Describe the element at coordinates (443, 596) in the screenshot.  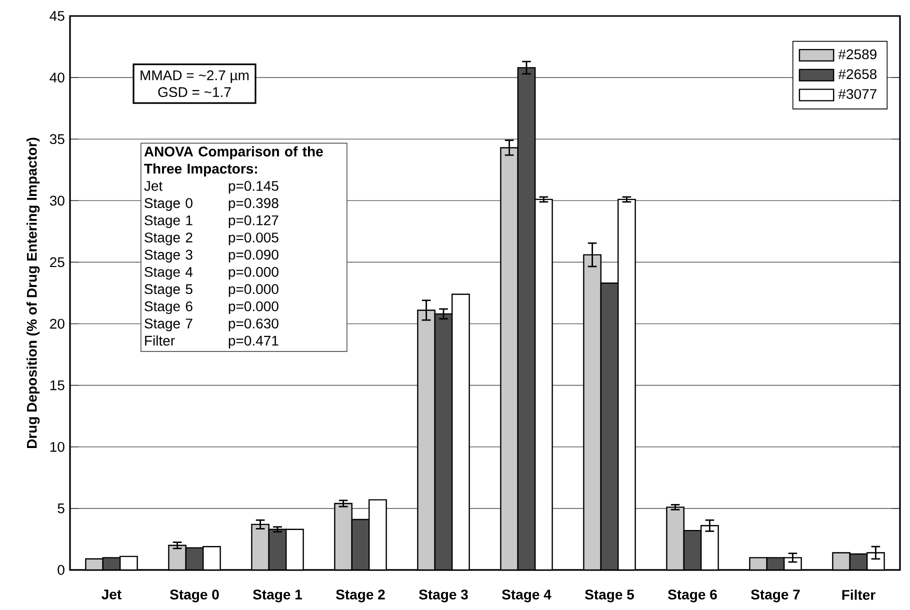
I see `x-tick-label: Stage 3` at that location.